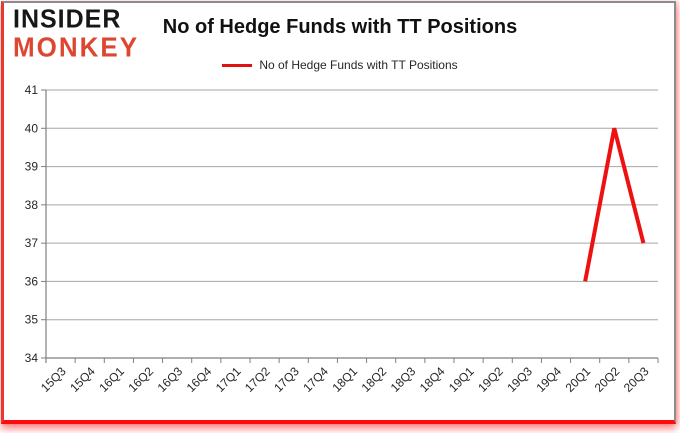 Image resolution: width=680 pixels, height=433 pixels. Describe the element at coordinates (286, 379) in the screenshot. I see `x-tick-label: 17Q3` at that location.